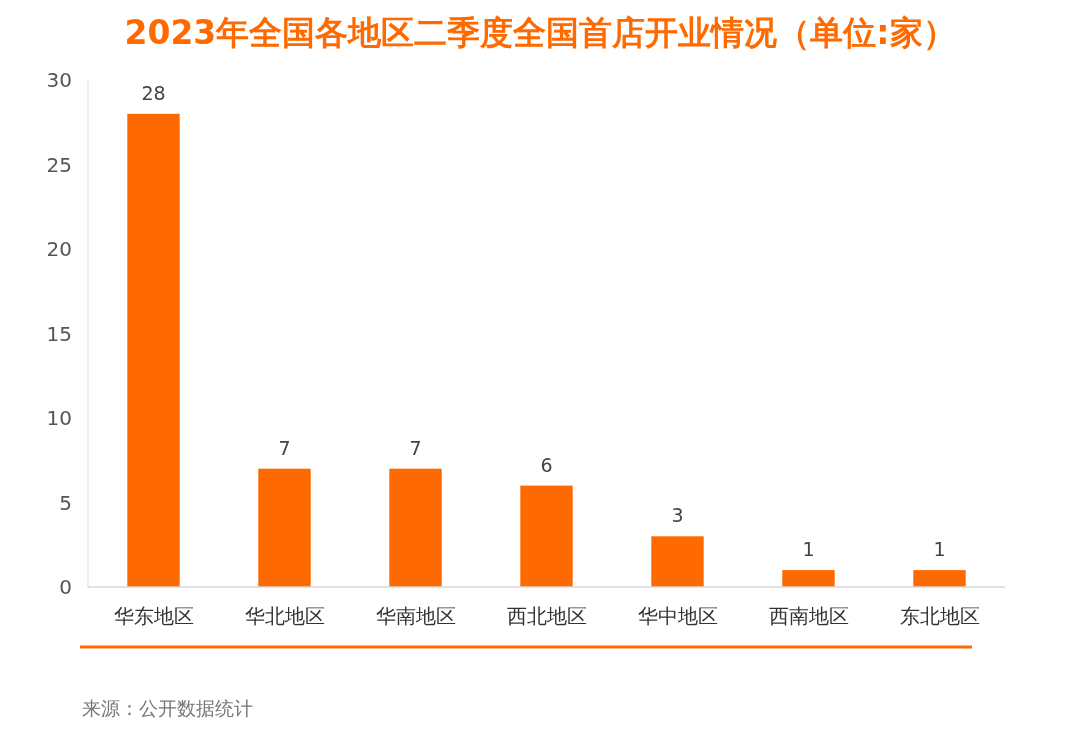 The height and width of the screenshot is (756, 1080). I want to click on x-tick-label: 西南地区, so click(808, 616).